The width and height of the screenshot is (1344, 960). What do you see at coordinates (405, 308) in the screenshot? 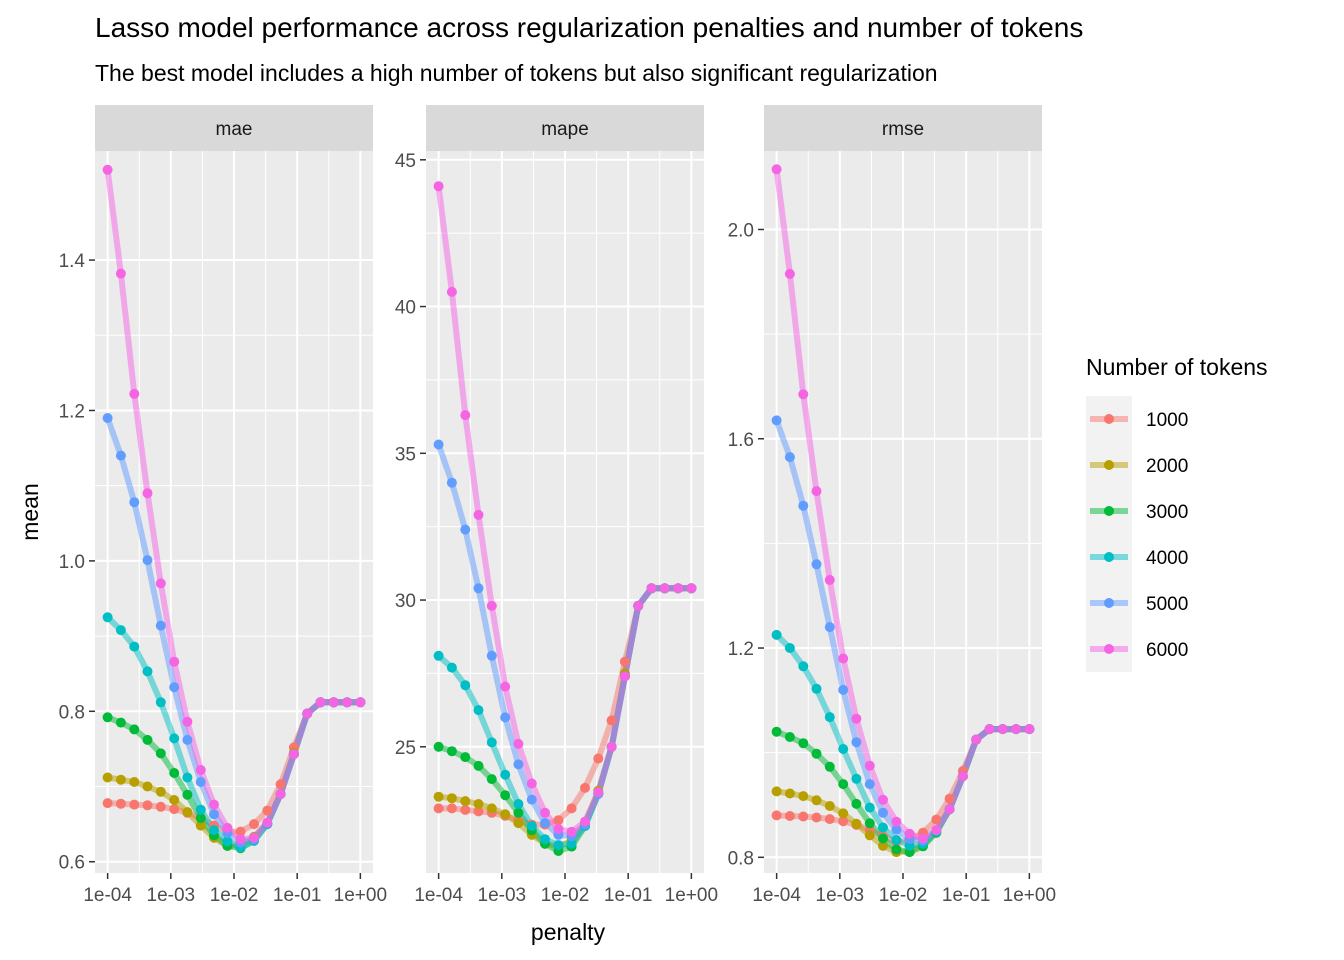
I see `y-tick-label: 40` at bounding box center [405, 308].